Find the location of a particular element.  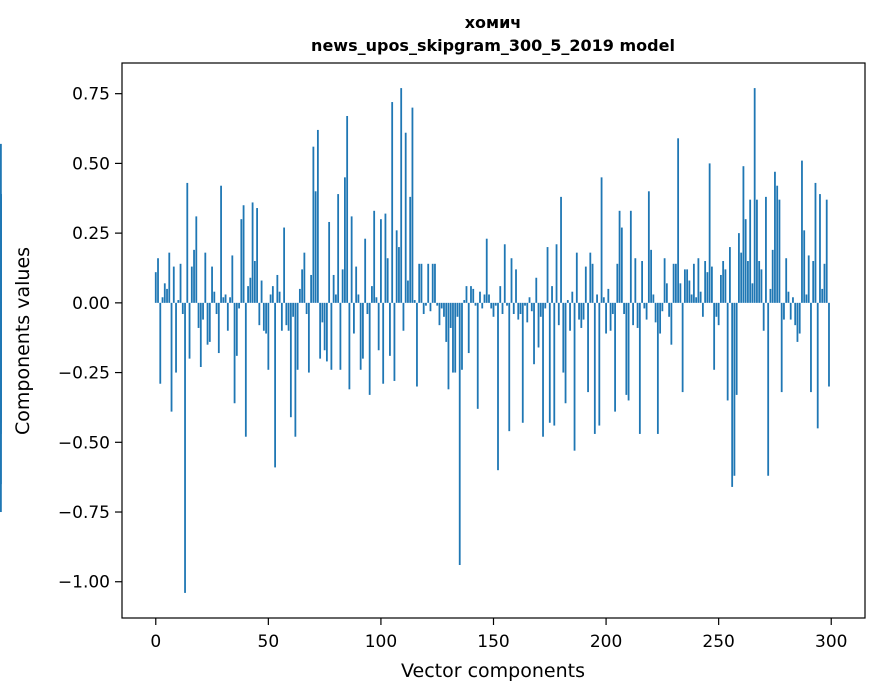

x-axis-ticks: 0 50 100 150 200 250 300 is located at coordinates (498, 635).